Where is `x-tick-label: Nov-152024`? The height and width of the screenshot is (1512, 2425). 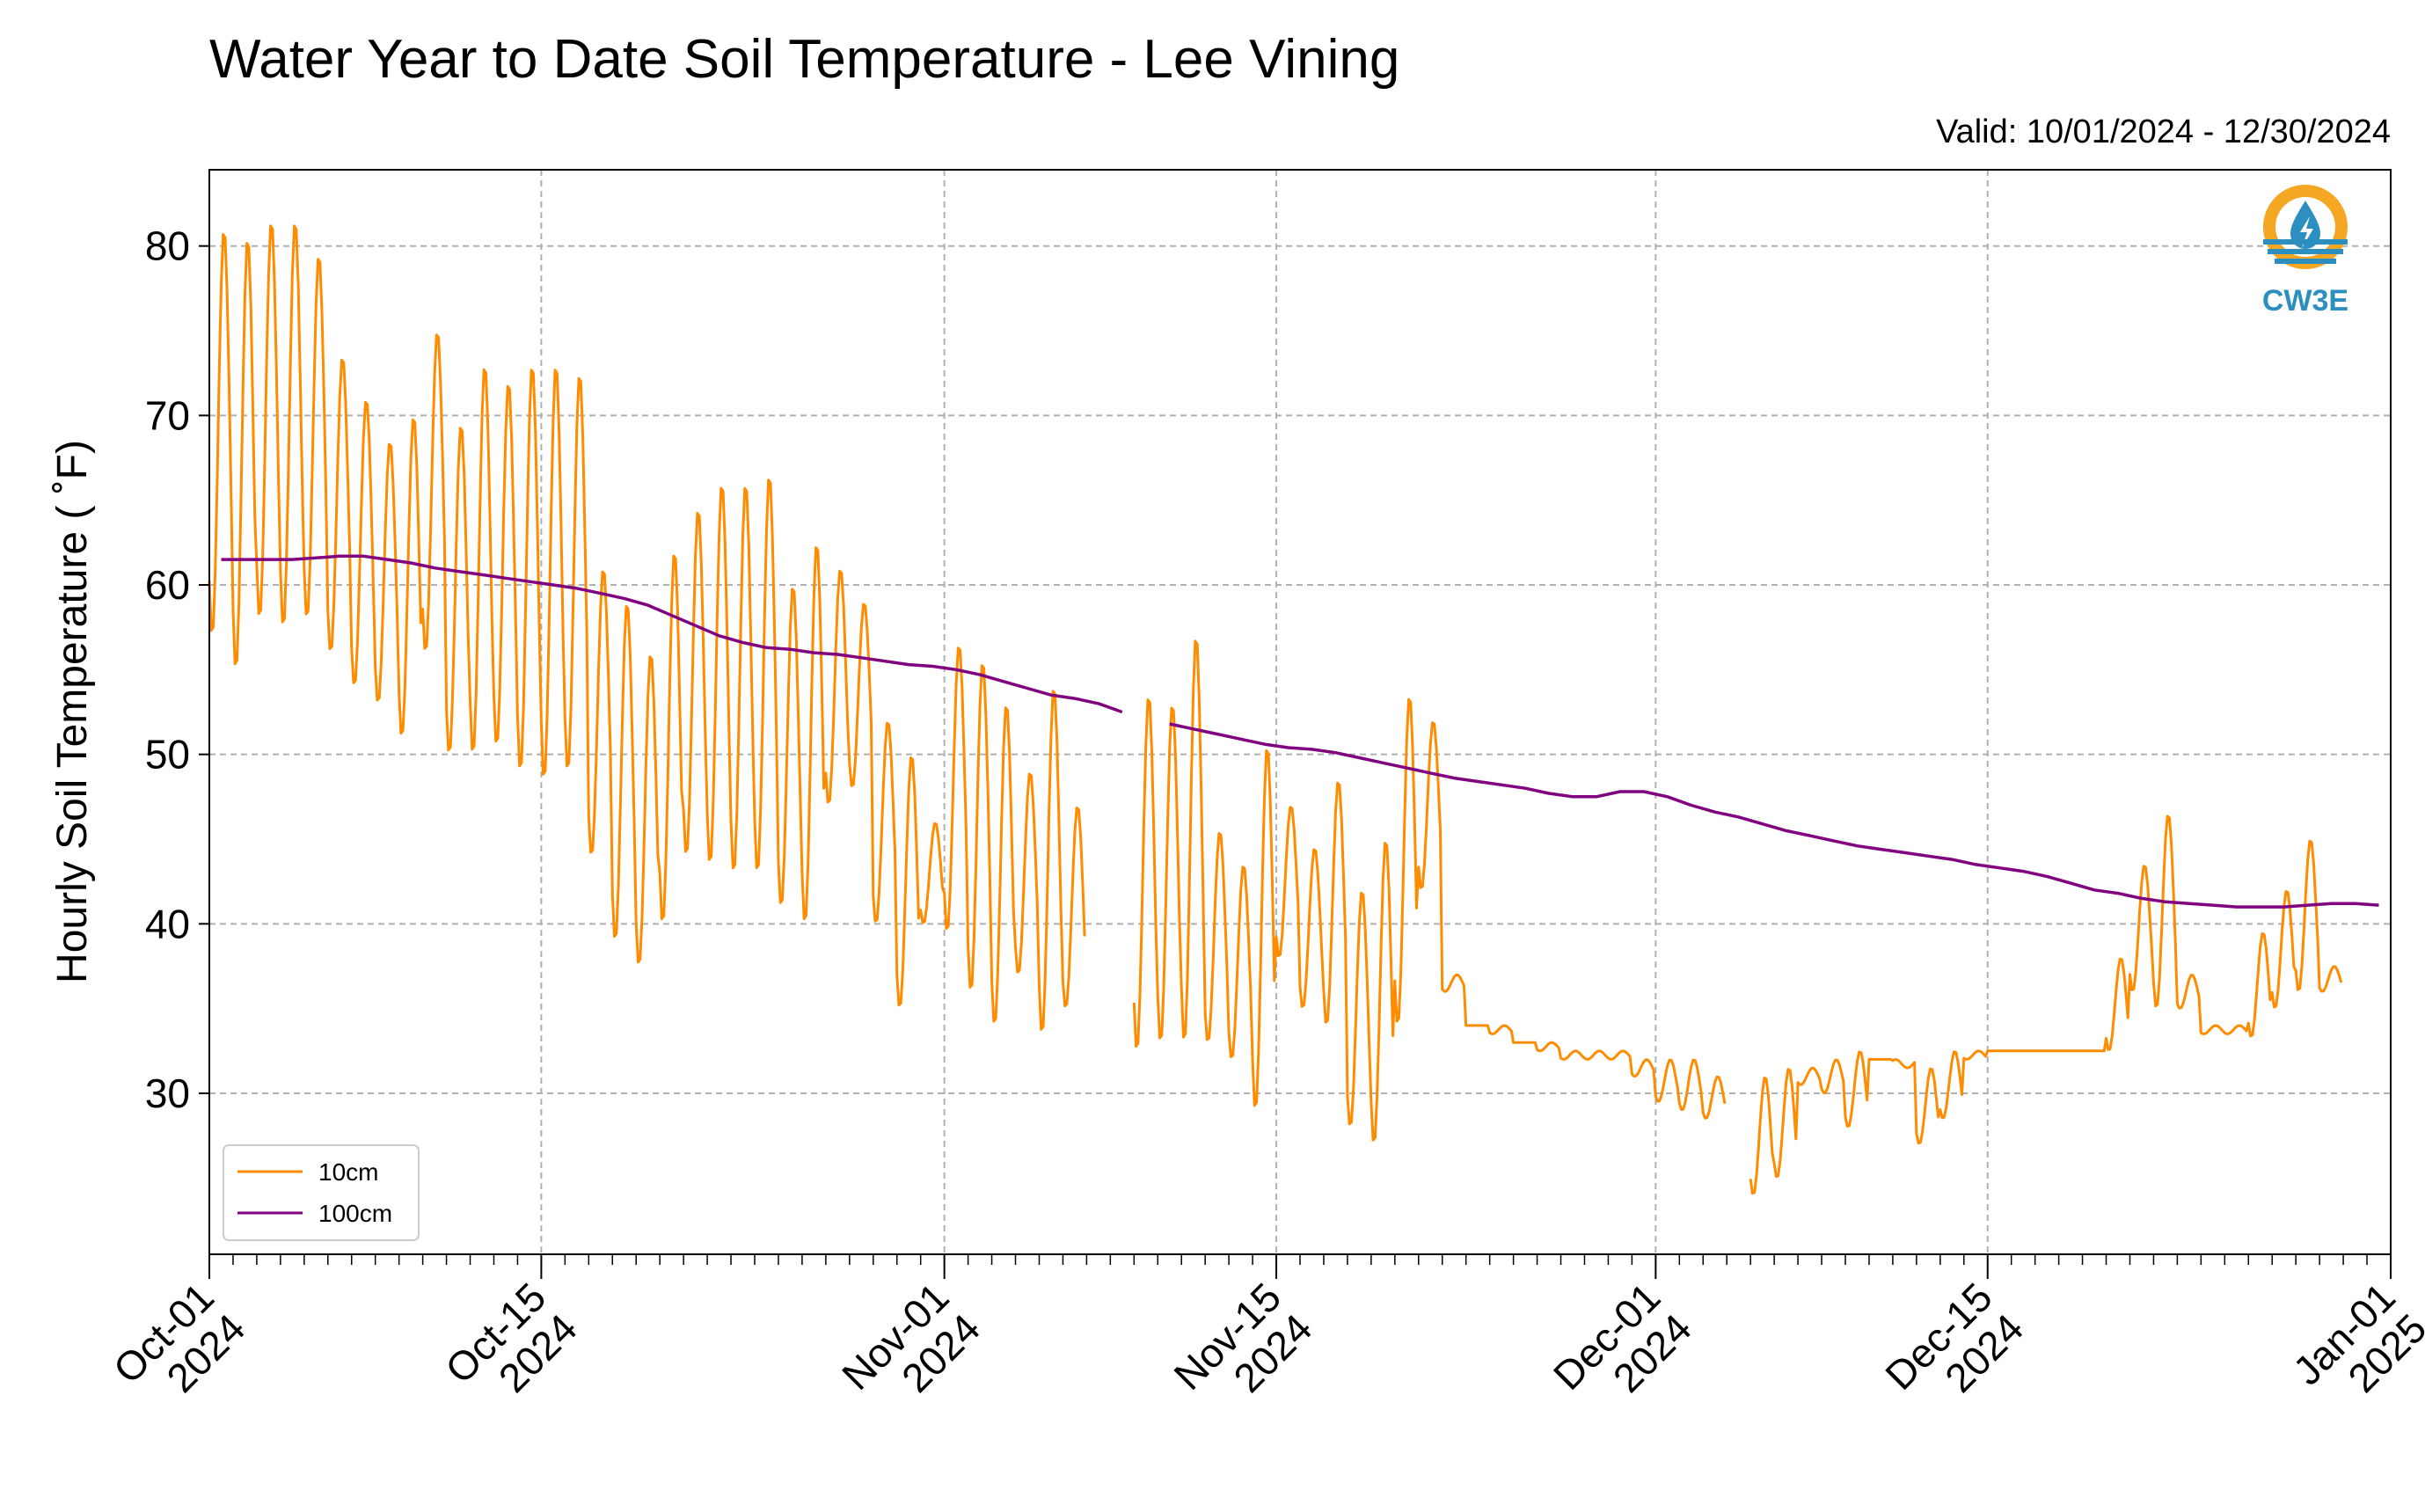 x-tick-label: Nov-152024 is located at coordinates (1242, 1351).